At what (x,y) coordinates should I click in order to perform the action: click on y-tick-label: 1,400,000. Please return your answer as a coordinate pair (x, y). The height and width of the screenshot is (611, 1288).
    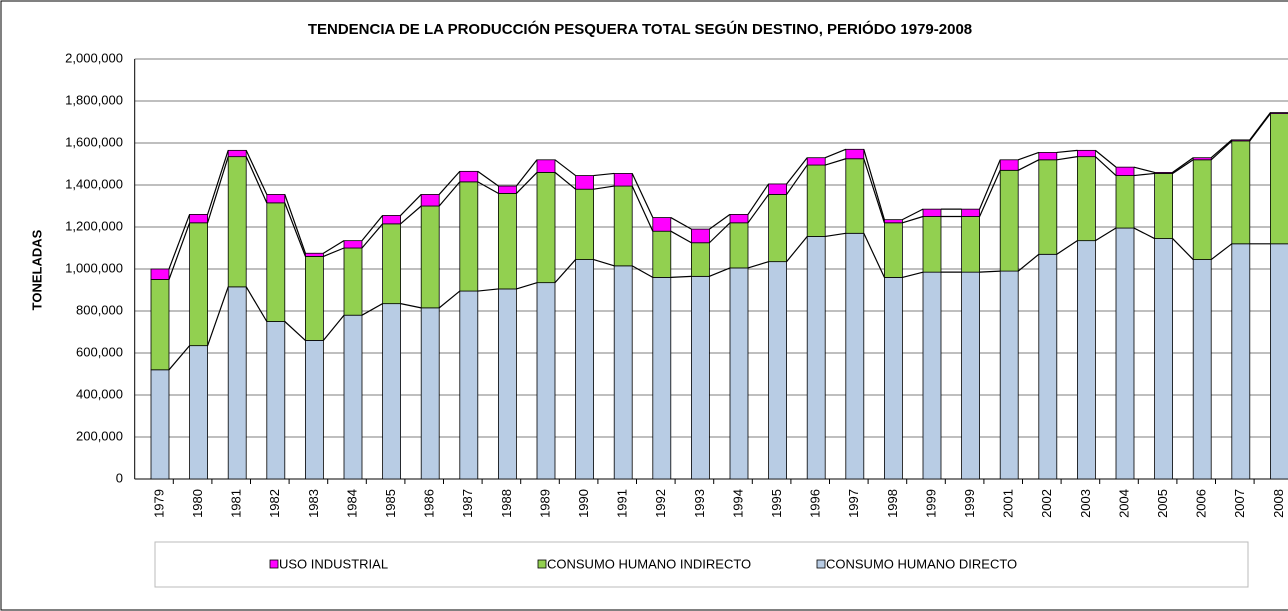
    Looking at the image, I should click on (94, 183).